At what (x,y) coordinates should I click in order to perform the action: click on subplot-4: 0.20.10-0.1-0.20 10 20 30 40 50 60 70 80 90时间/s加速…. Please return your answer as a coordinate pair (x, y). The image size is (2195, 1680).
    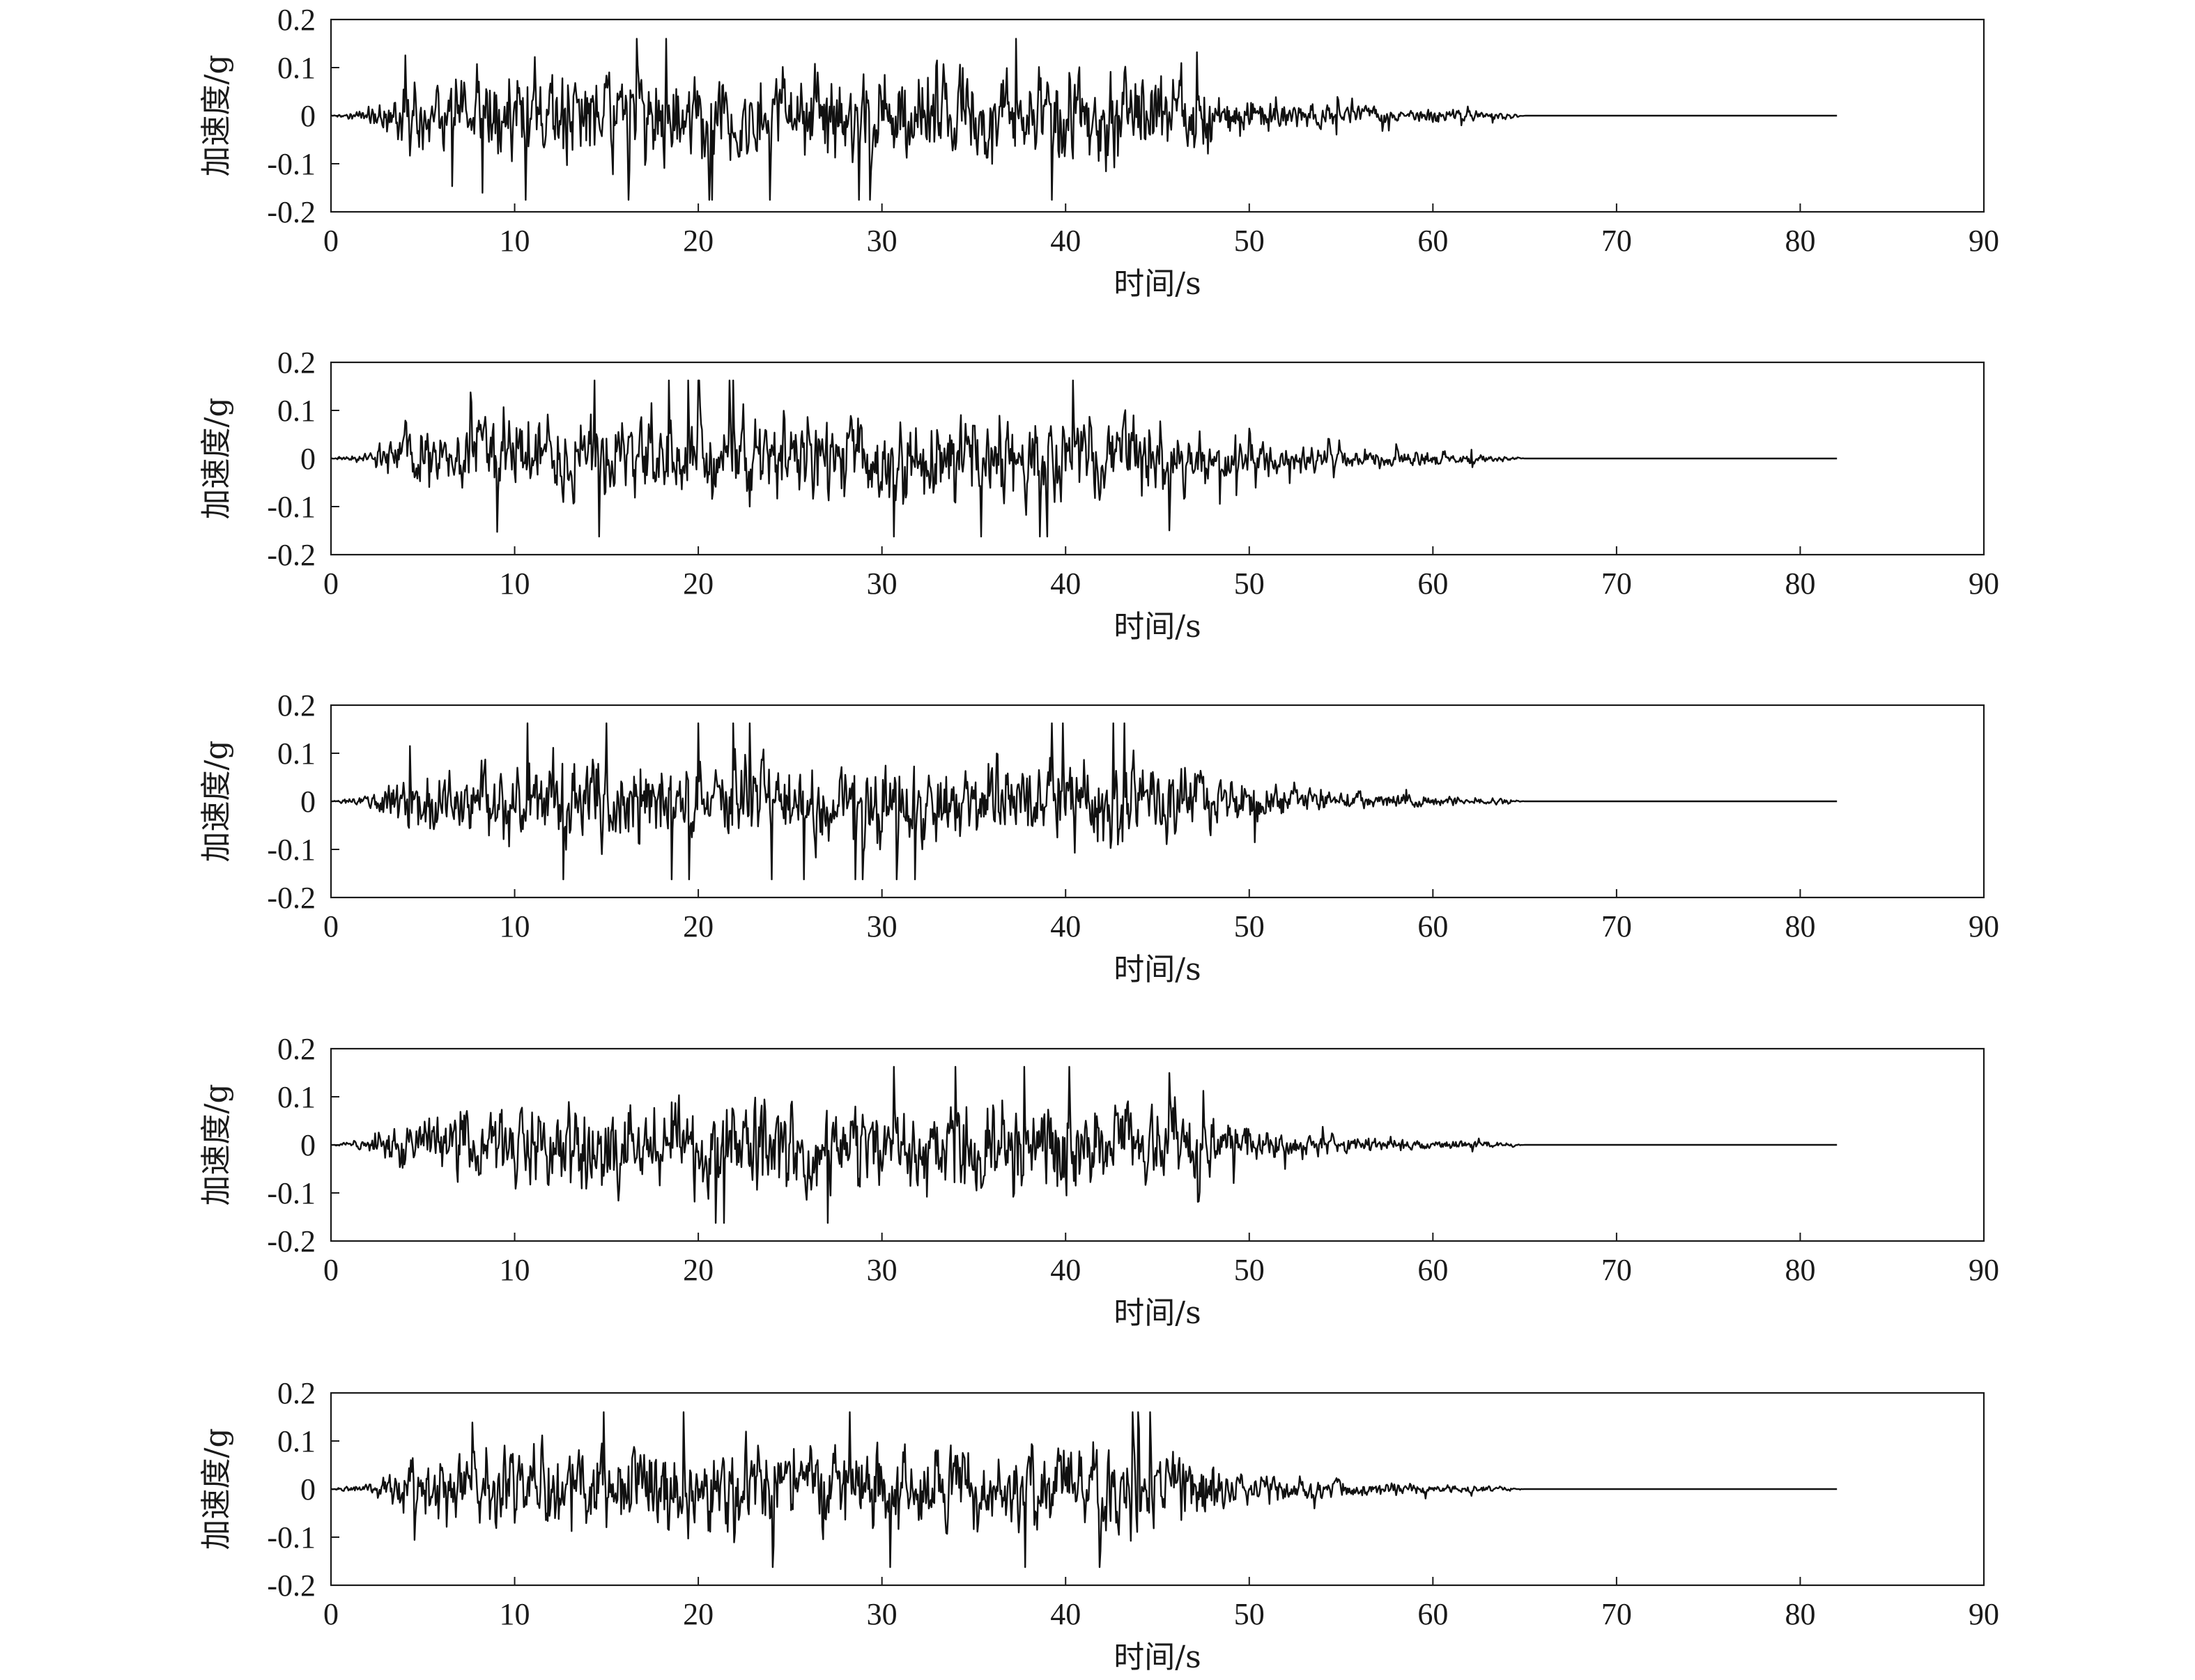
    Looking at the image, I should click on (1099, 1181).